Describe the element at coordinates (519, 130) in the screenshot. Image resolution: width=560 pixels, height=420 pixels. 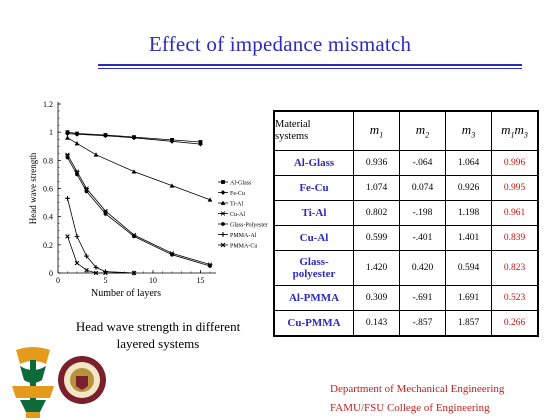
I see `header-m1m3-letter2: m` at that location.